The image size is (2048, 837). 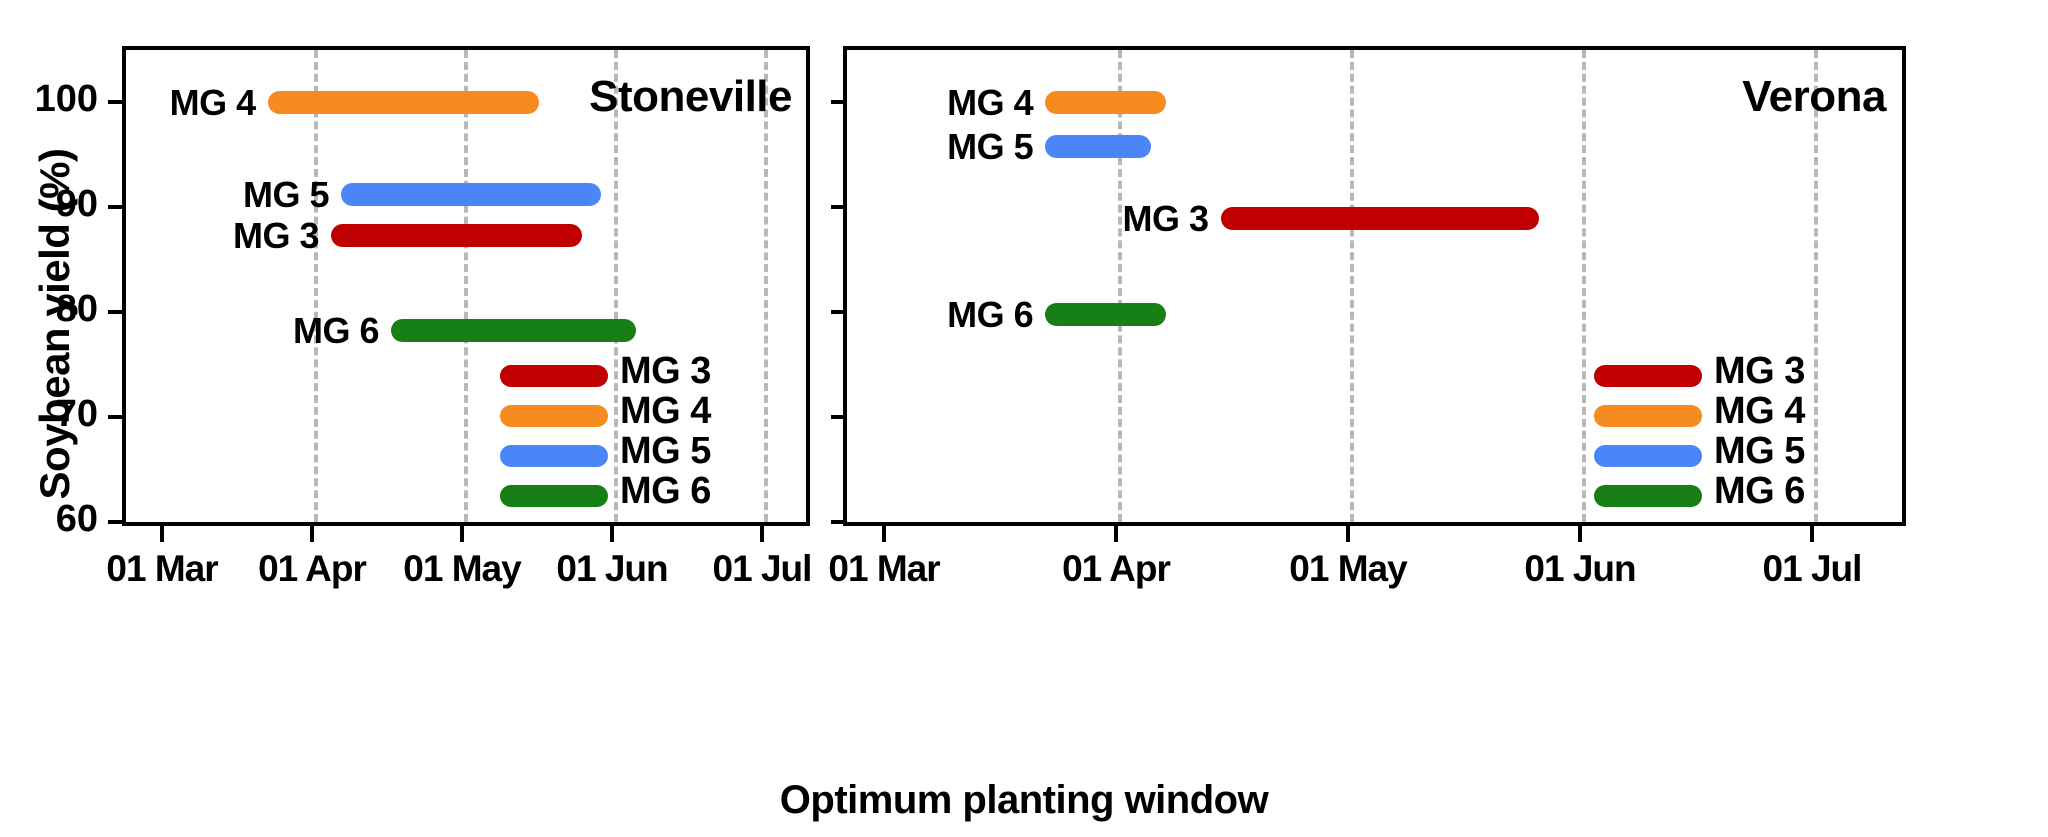 What do you see at coordinates (1106, 103) in the screenshot?
I see `bar-verona-mg4` at bounding box center [1106, 103].